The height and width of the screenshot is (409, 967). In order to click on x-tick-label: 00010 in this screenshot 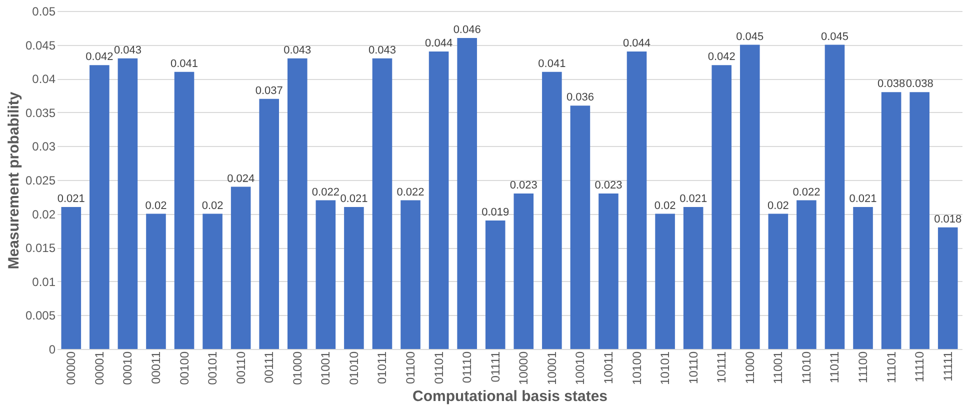, I will do `click(127, 368)`.